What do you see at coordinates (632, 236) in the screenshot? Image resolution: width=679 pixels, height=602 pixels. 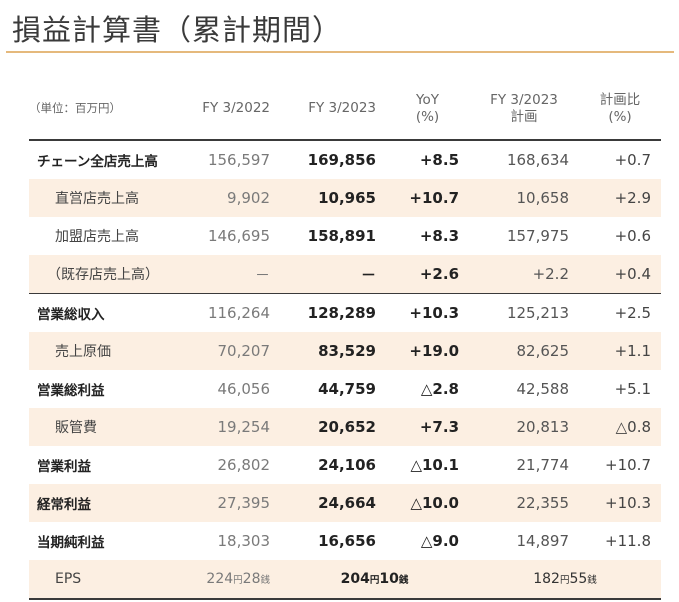 I see `cell-ratio: +0.6` at bounding box center [632, 236].